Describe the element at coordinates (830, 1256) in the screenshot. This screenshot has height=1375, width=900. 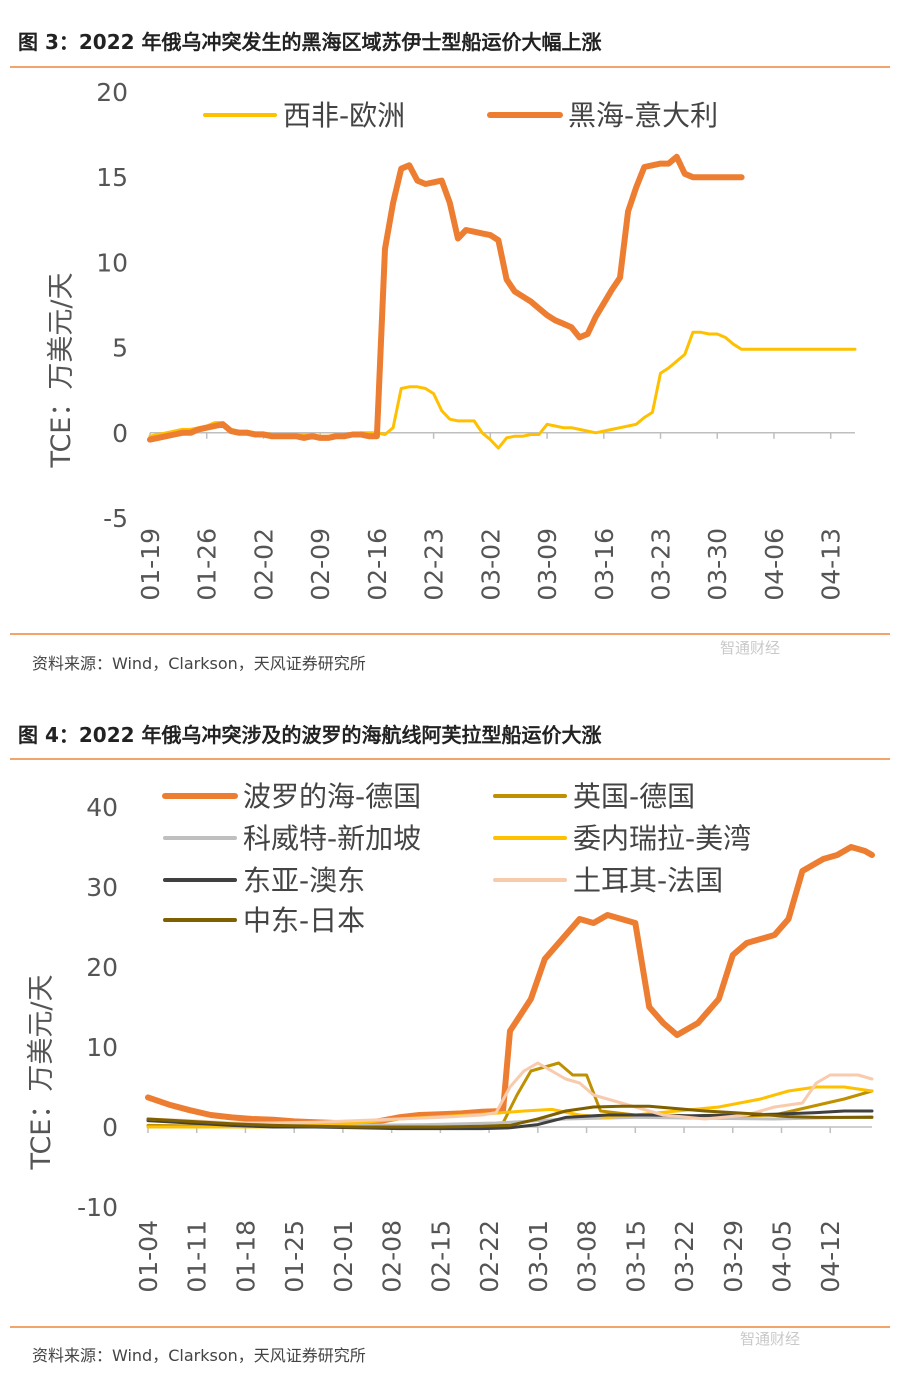
I see `x-tick-label: 04-12` at that location.